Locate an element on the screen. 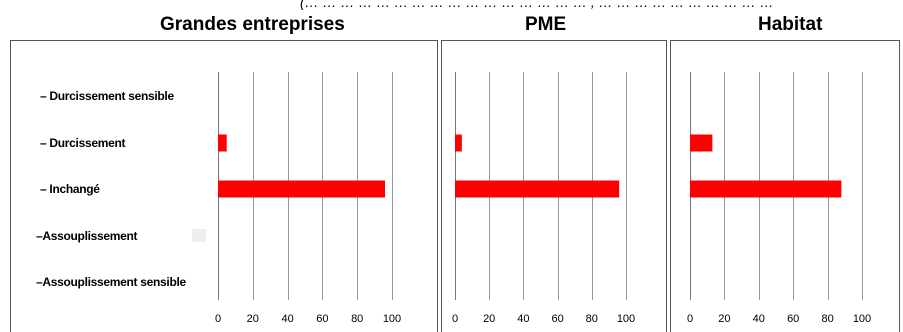  chart-title-grandes-entreprises: Grandes entreprises is located at coordinates (252, 24).